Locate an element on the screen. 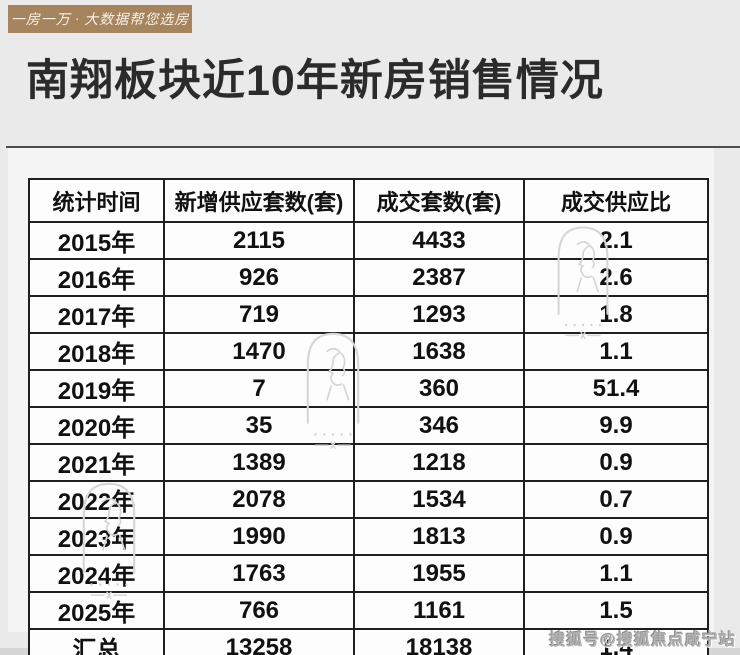 Image resolution: width=740 pixels, height=655 pixels. table-row-2016: 2016年 926 2387 2.6 is located at coordinates (368, 277).